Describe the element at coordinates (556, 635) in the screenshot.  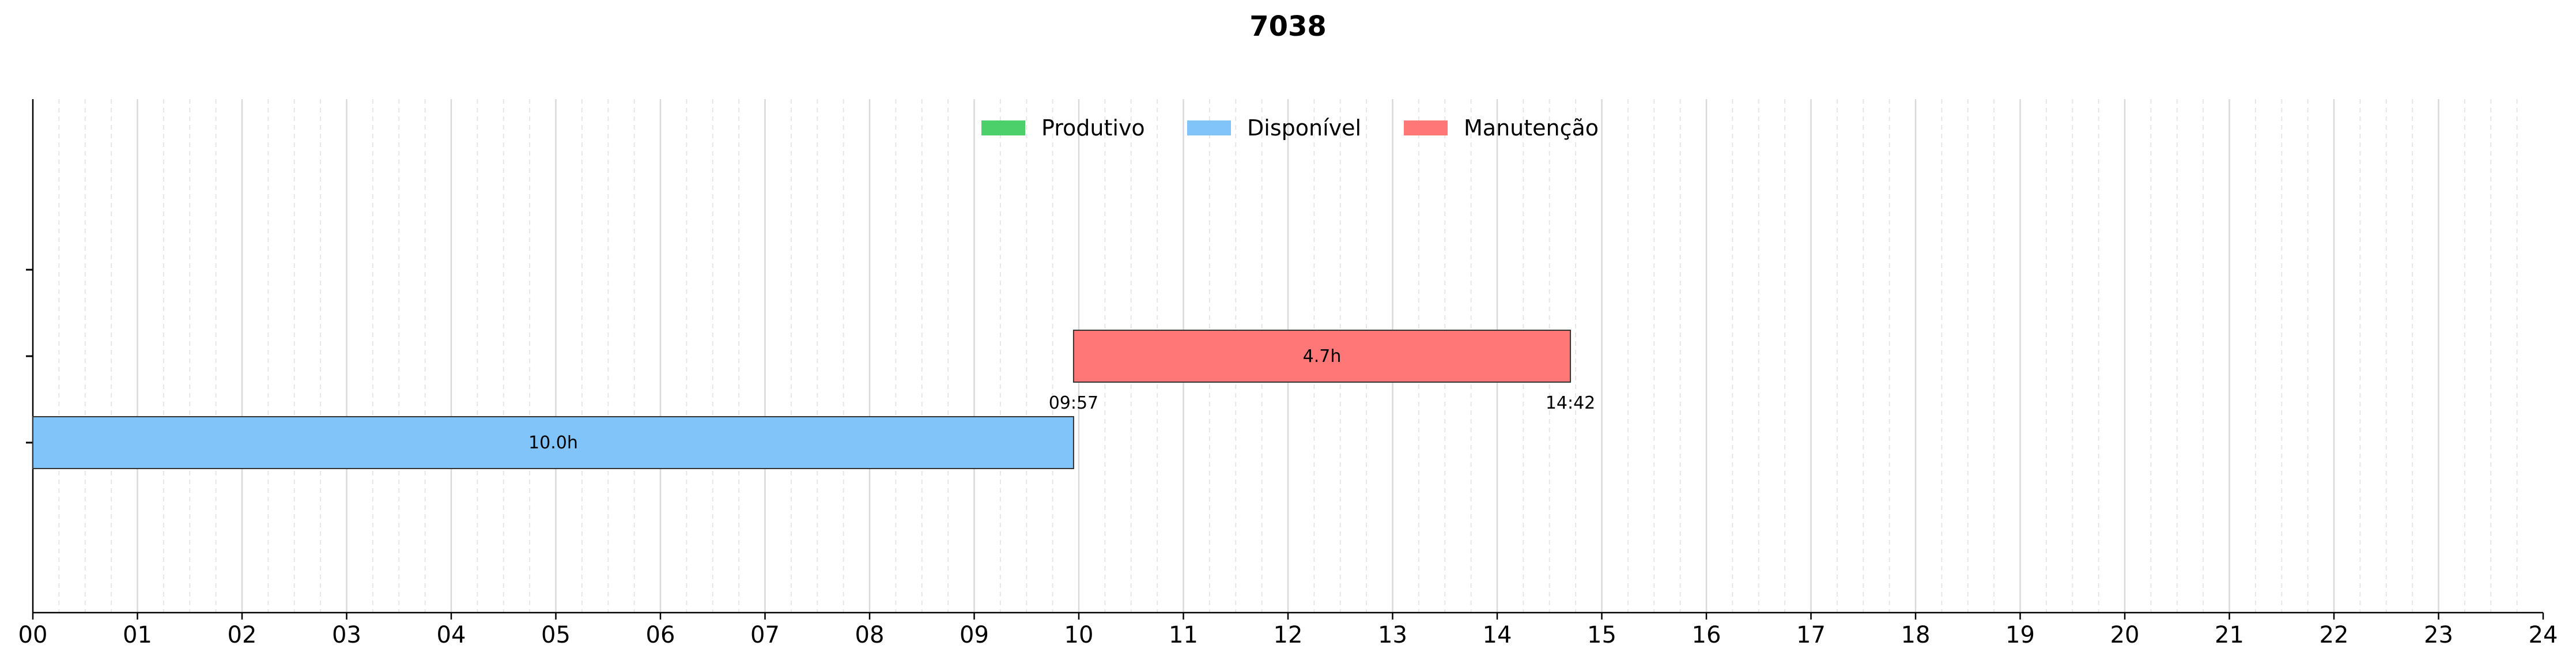
I see `x-tick-label: 05` at that location.